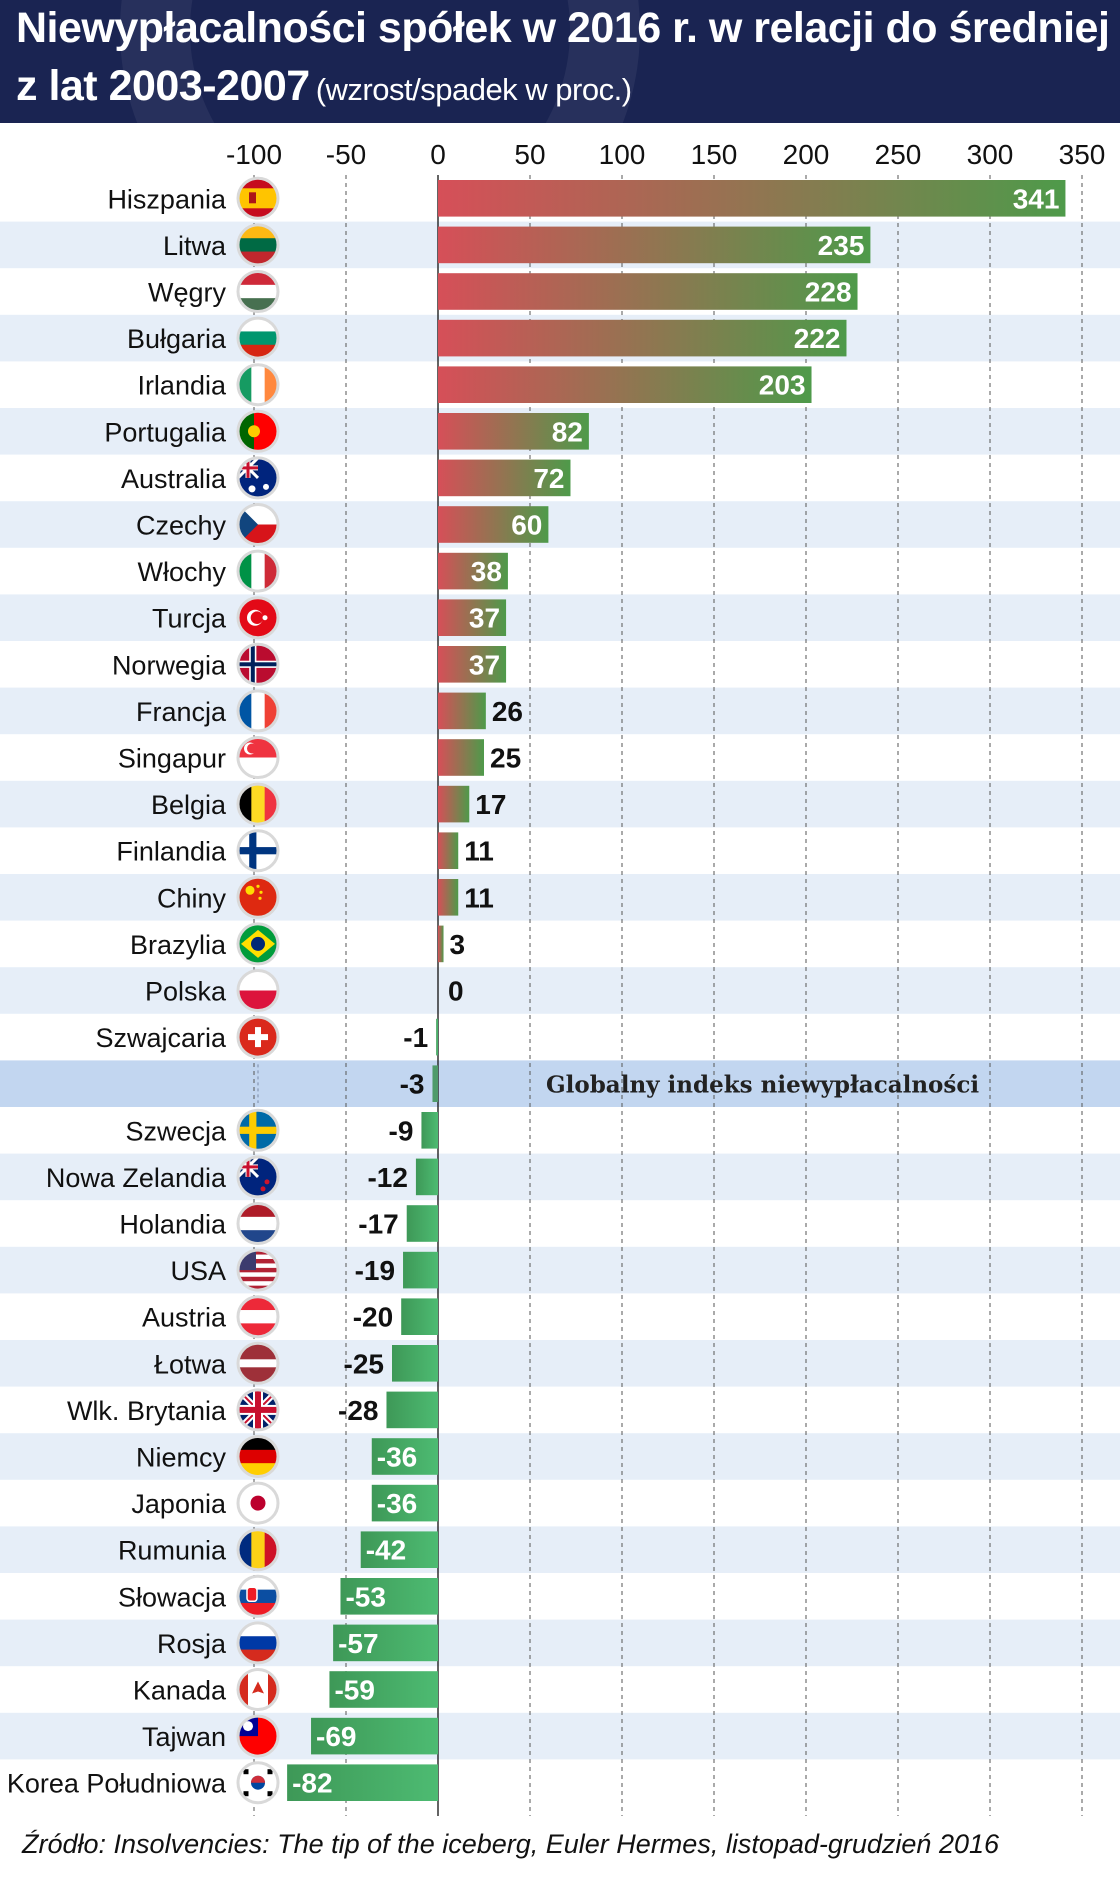 The image size is (1120, 1890). What do you see at coordinates (364, 1363) in the screenshot?
I see `data-label: -25` at bounding box center [364, 1363].